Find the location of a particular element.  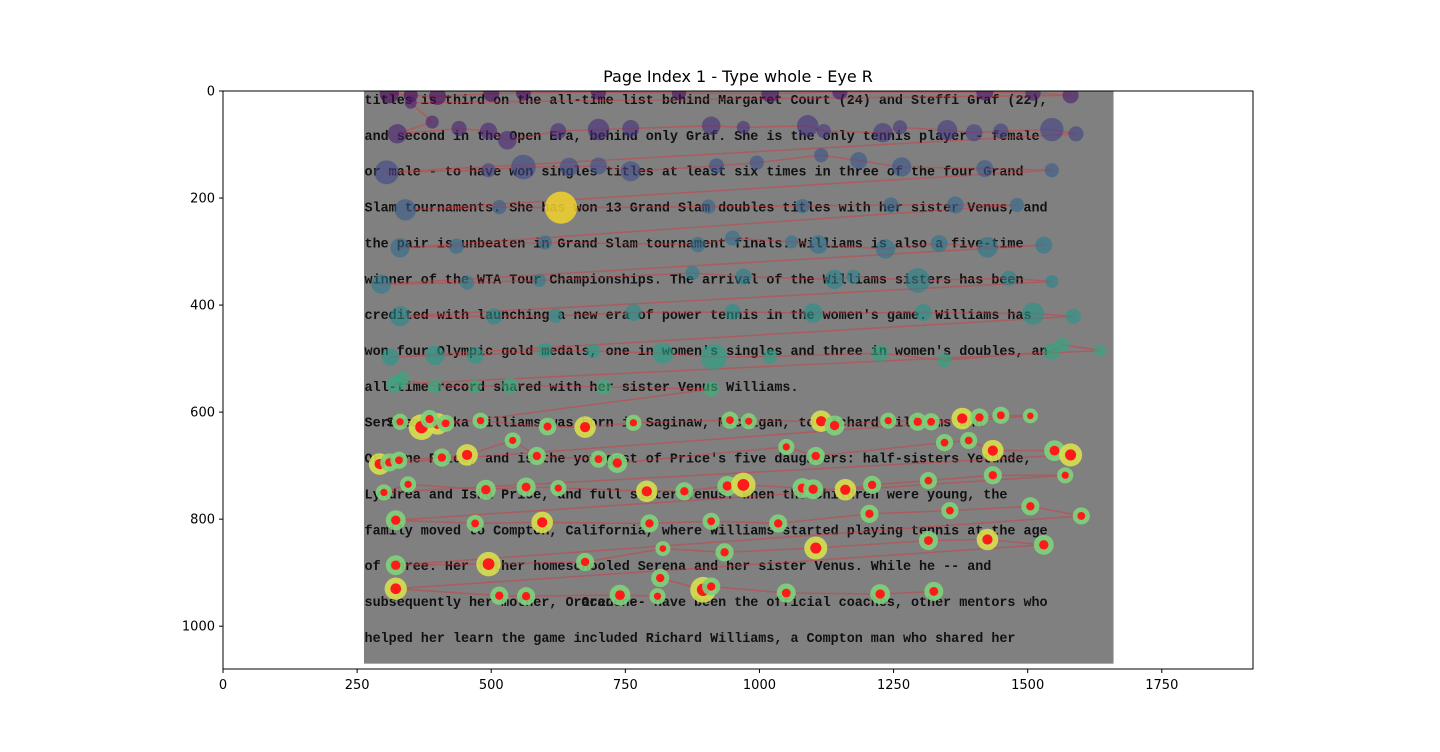

y-tick-label: 400 is located at coordinates (202, 306).